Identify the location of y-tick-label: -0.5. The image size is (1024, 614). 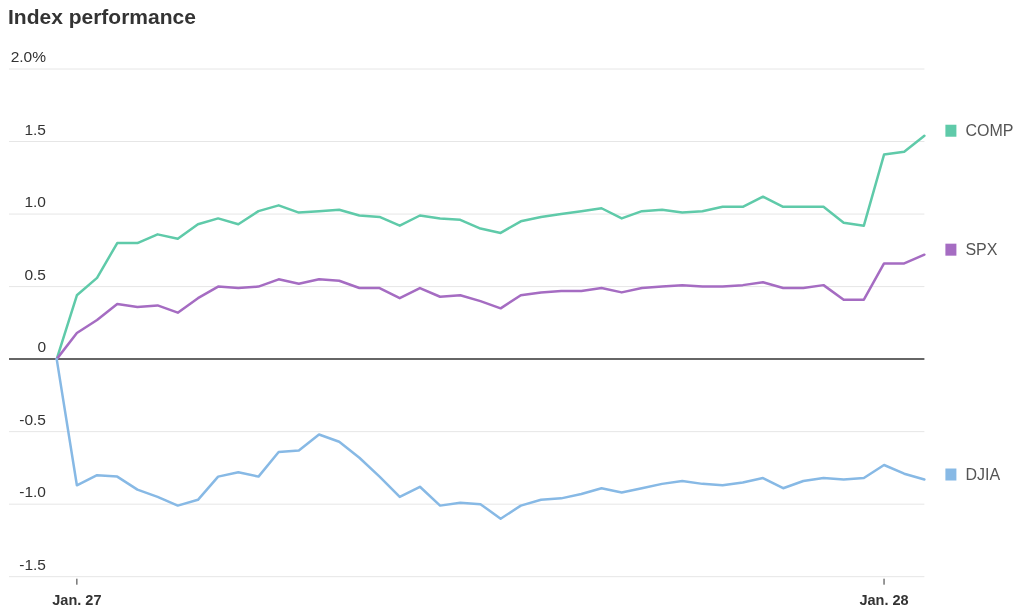
(32, 419).